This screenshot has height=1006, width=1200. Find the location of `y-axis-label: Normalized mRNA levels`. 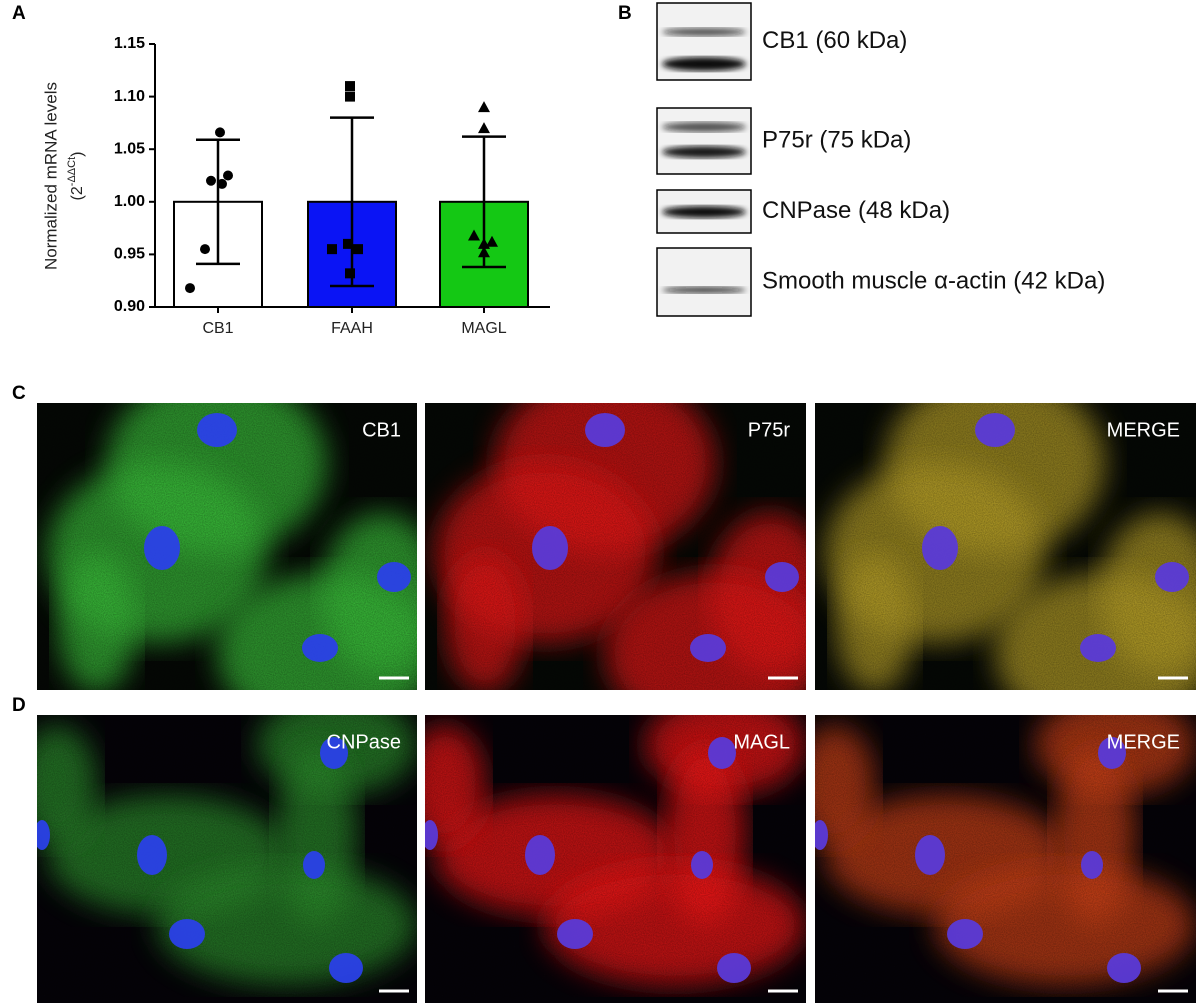

y-axis-label: Normalized mRNA levels is located at coordinates (50, 176).